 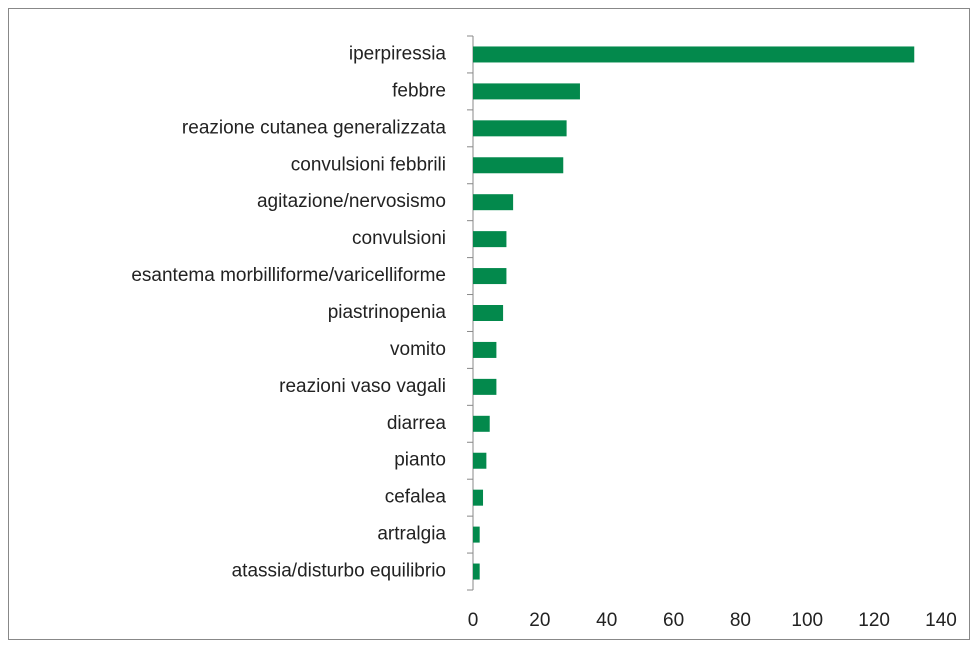 What do you see at coordinates (418, 349) in the screenshot?
I see `y-tick-label: vomito` at bounding box center [418, 349].